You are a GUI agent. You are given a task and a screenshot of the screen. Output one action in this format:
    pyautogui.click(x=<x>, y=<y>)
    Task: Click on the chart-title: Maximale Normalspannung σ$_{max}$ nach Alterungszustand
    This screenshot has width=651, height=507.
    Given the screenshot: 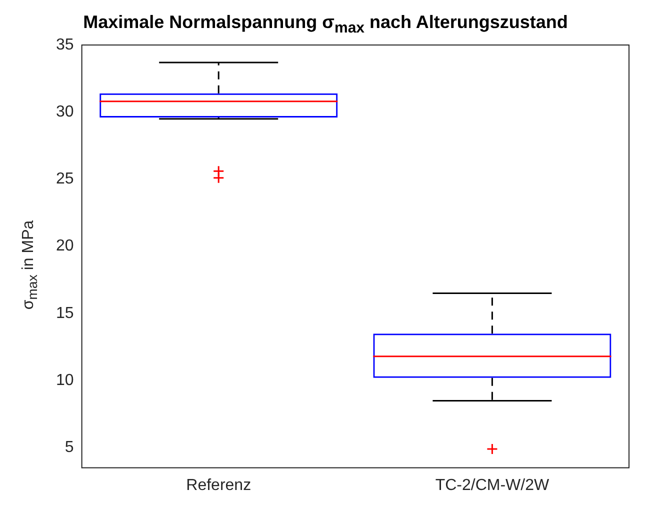 What is the action you would take?
    pyautogui.click(x=325, y=24)
    